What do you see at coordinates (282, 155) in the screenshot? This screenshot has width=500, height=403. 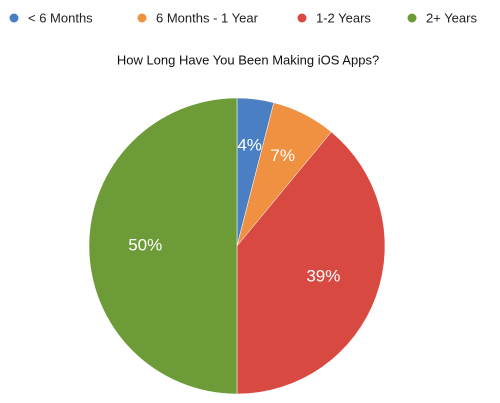 I see `value-label: 7%` at bounding box center [282, 155].